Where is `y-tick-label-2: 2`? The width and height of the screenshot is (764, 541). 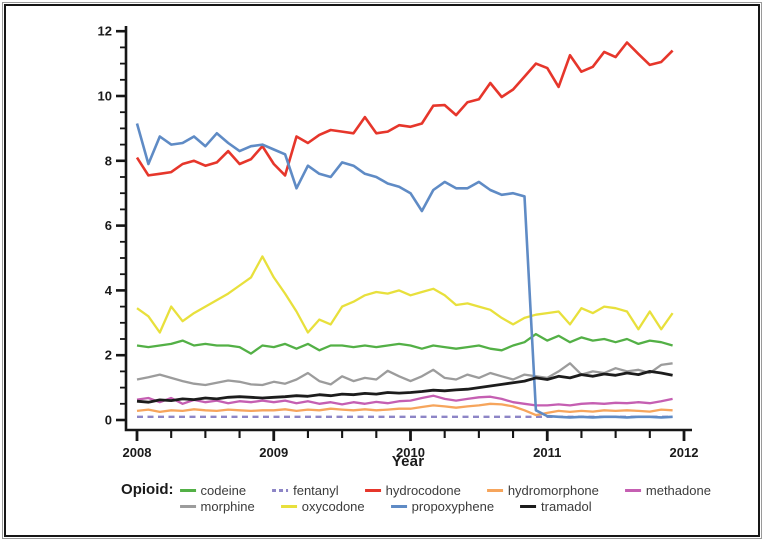 y-tick-label-2: 2 is located at coordinates (108, 355).